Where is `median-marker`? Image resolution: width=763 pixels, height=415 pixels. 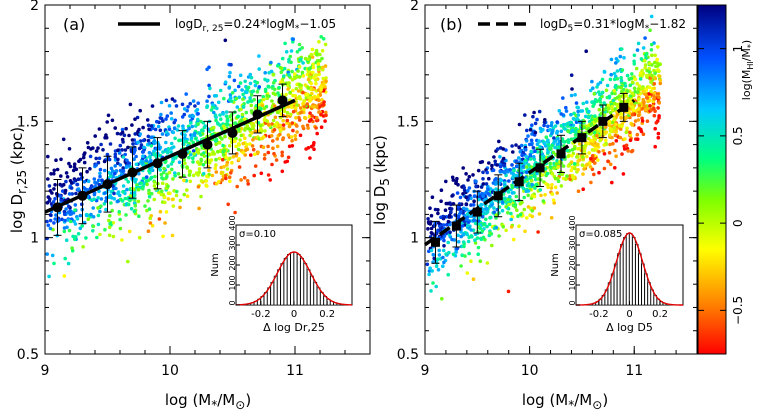
median-marker is located at coordinates (582, 138).